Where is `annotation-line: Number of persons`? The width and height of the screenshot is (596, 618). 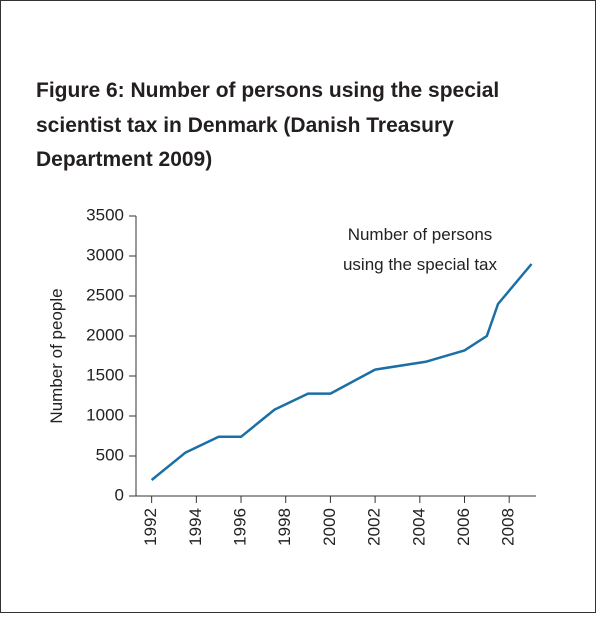
annotation-line: Number of persons is located at coordinates (420, 234).